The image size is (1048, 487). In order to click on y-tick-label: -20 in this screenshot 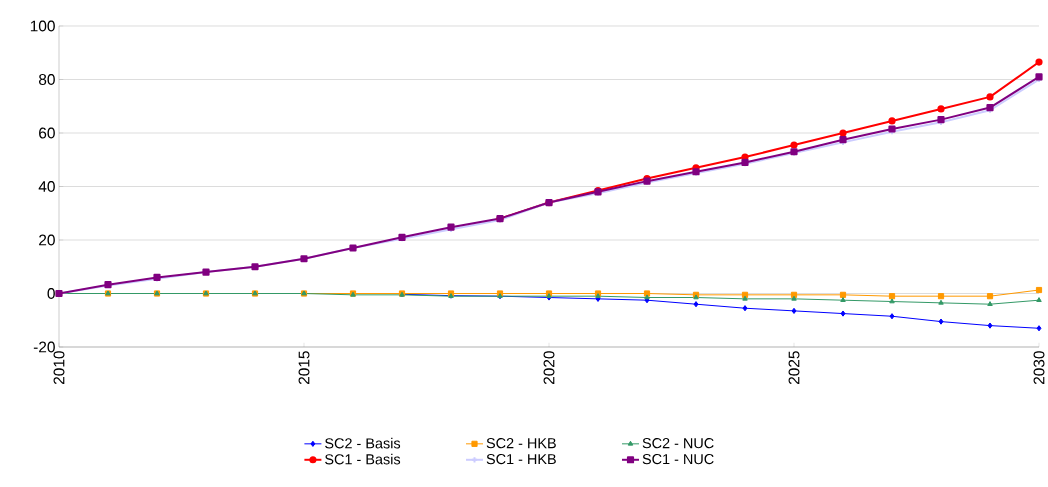, I will do `click(44, 347)`.